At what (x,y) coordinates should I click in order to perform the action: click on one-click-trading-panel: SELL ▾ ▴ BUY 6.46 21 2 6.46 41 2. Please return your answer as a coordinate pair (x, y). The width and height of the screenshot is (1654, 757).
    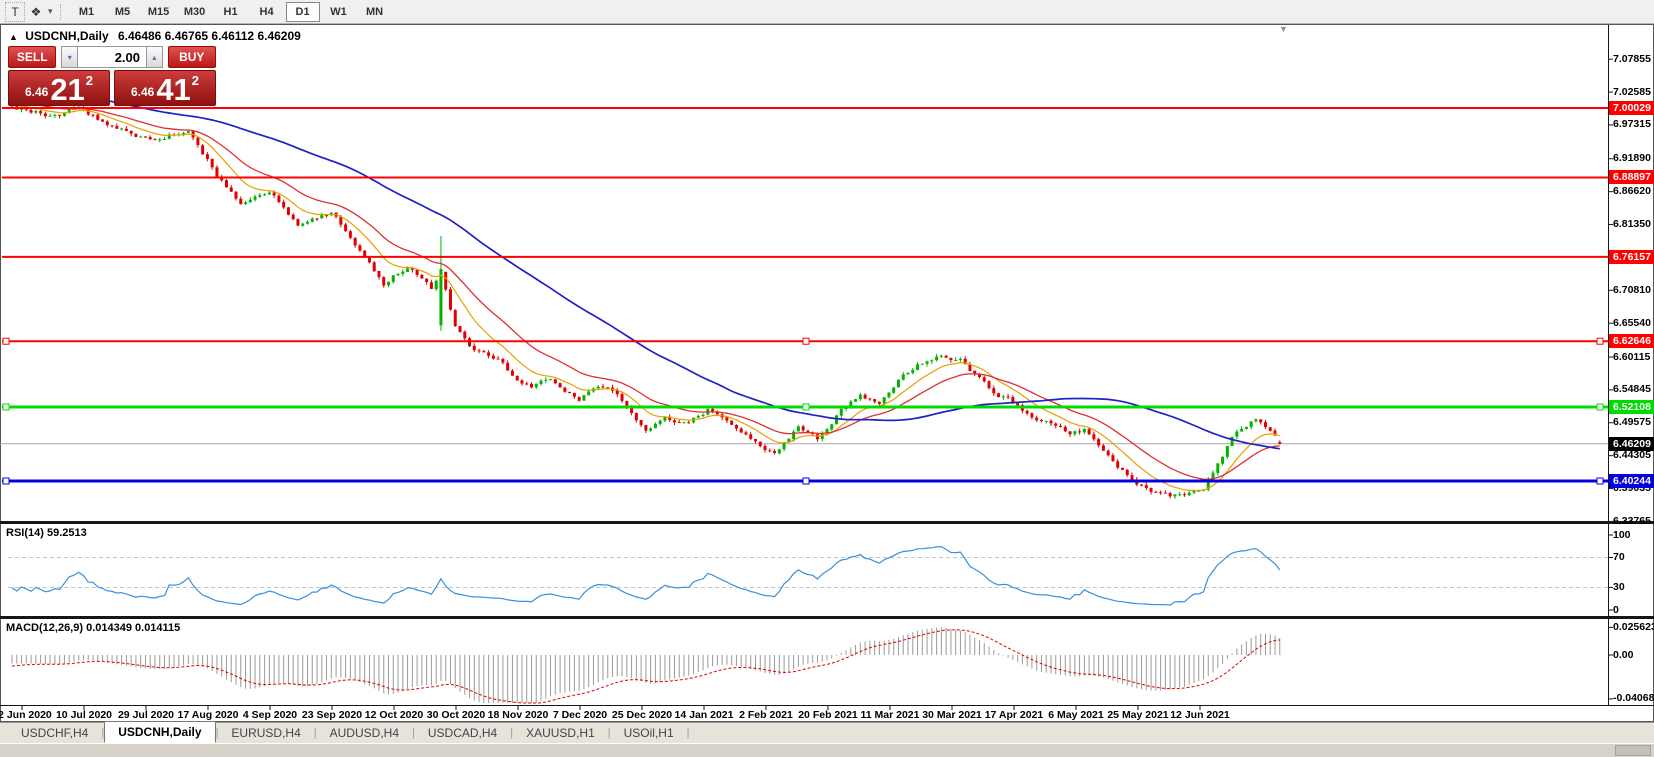
    Looking at the image, I should click on (112, 76).